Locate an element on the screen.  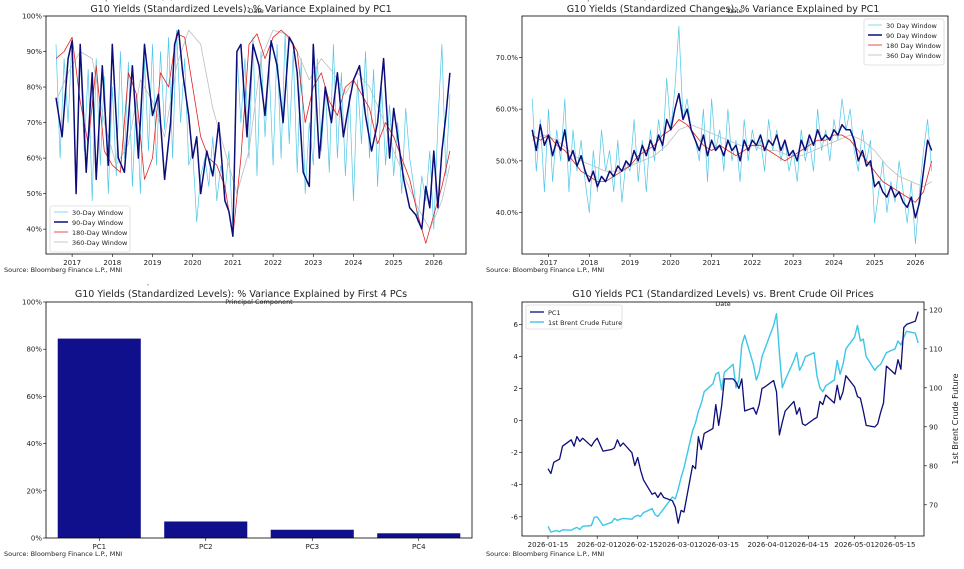
x-tick-label-4: 2026-03-15 is located at coordinates (718, 545).